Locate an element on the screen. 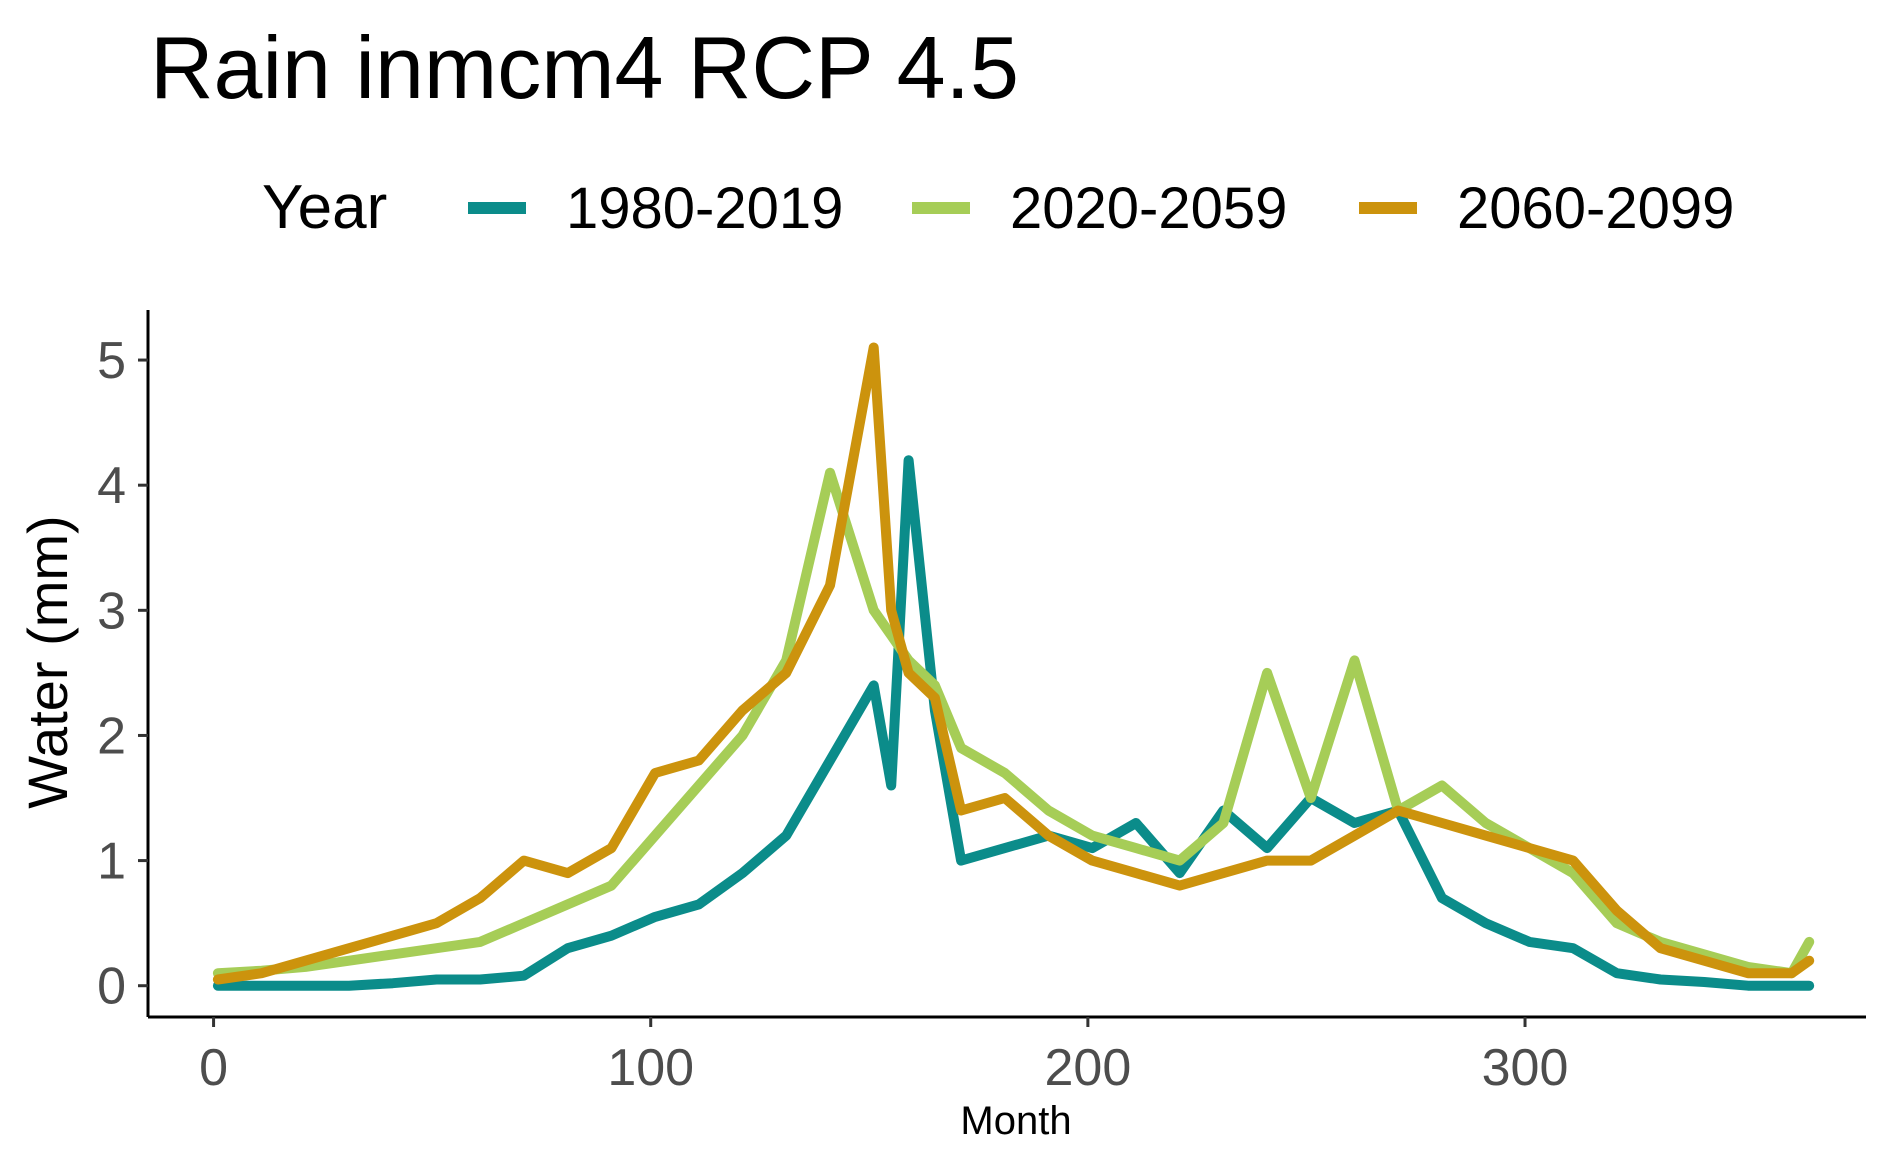  x-tick-label-100: 100 is located at coordinates (650, 1068).